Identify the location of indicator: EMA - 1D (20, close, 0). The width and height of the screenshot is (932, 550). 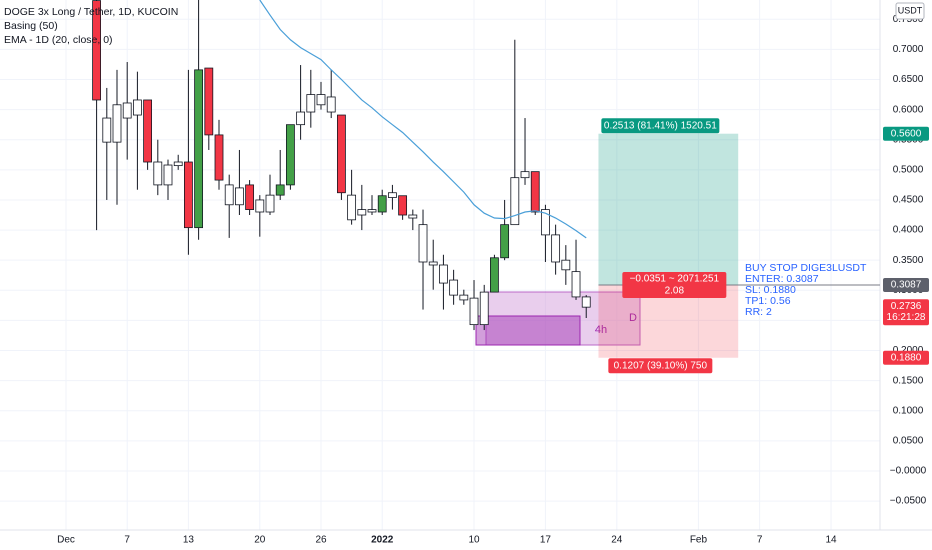
(58, 40).